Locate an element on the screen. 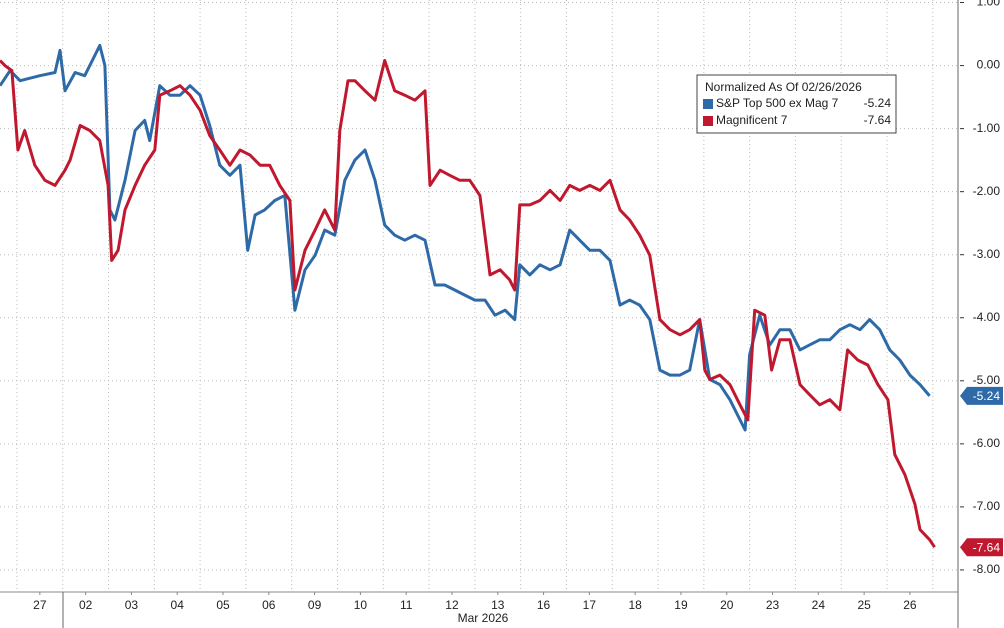  x-tick-label: 20 is located at coordinates (727, 605).